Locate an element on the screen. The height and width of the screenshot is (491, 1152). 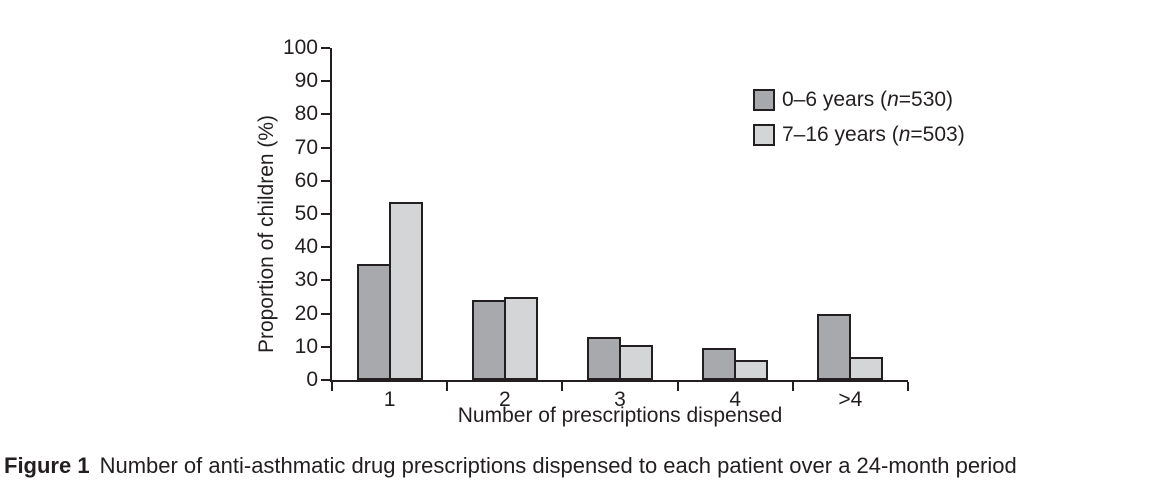
legend-swatch-light is located at coordinates (764, 135).